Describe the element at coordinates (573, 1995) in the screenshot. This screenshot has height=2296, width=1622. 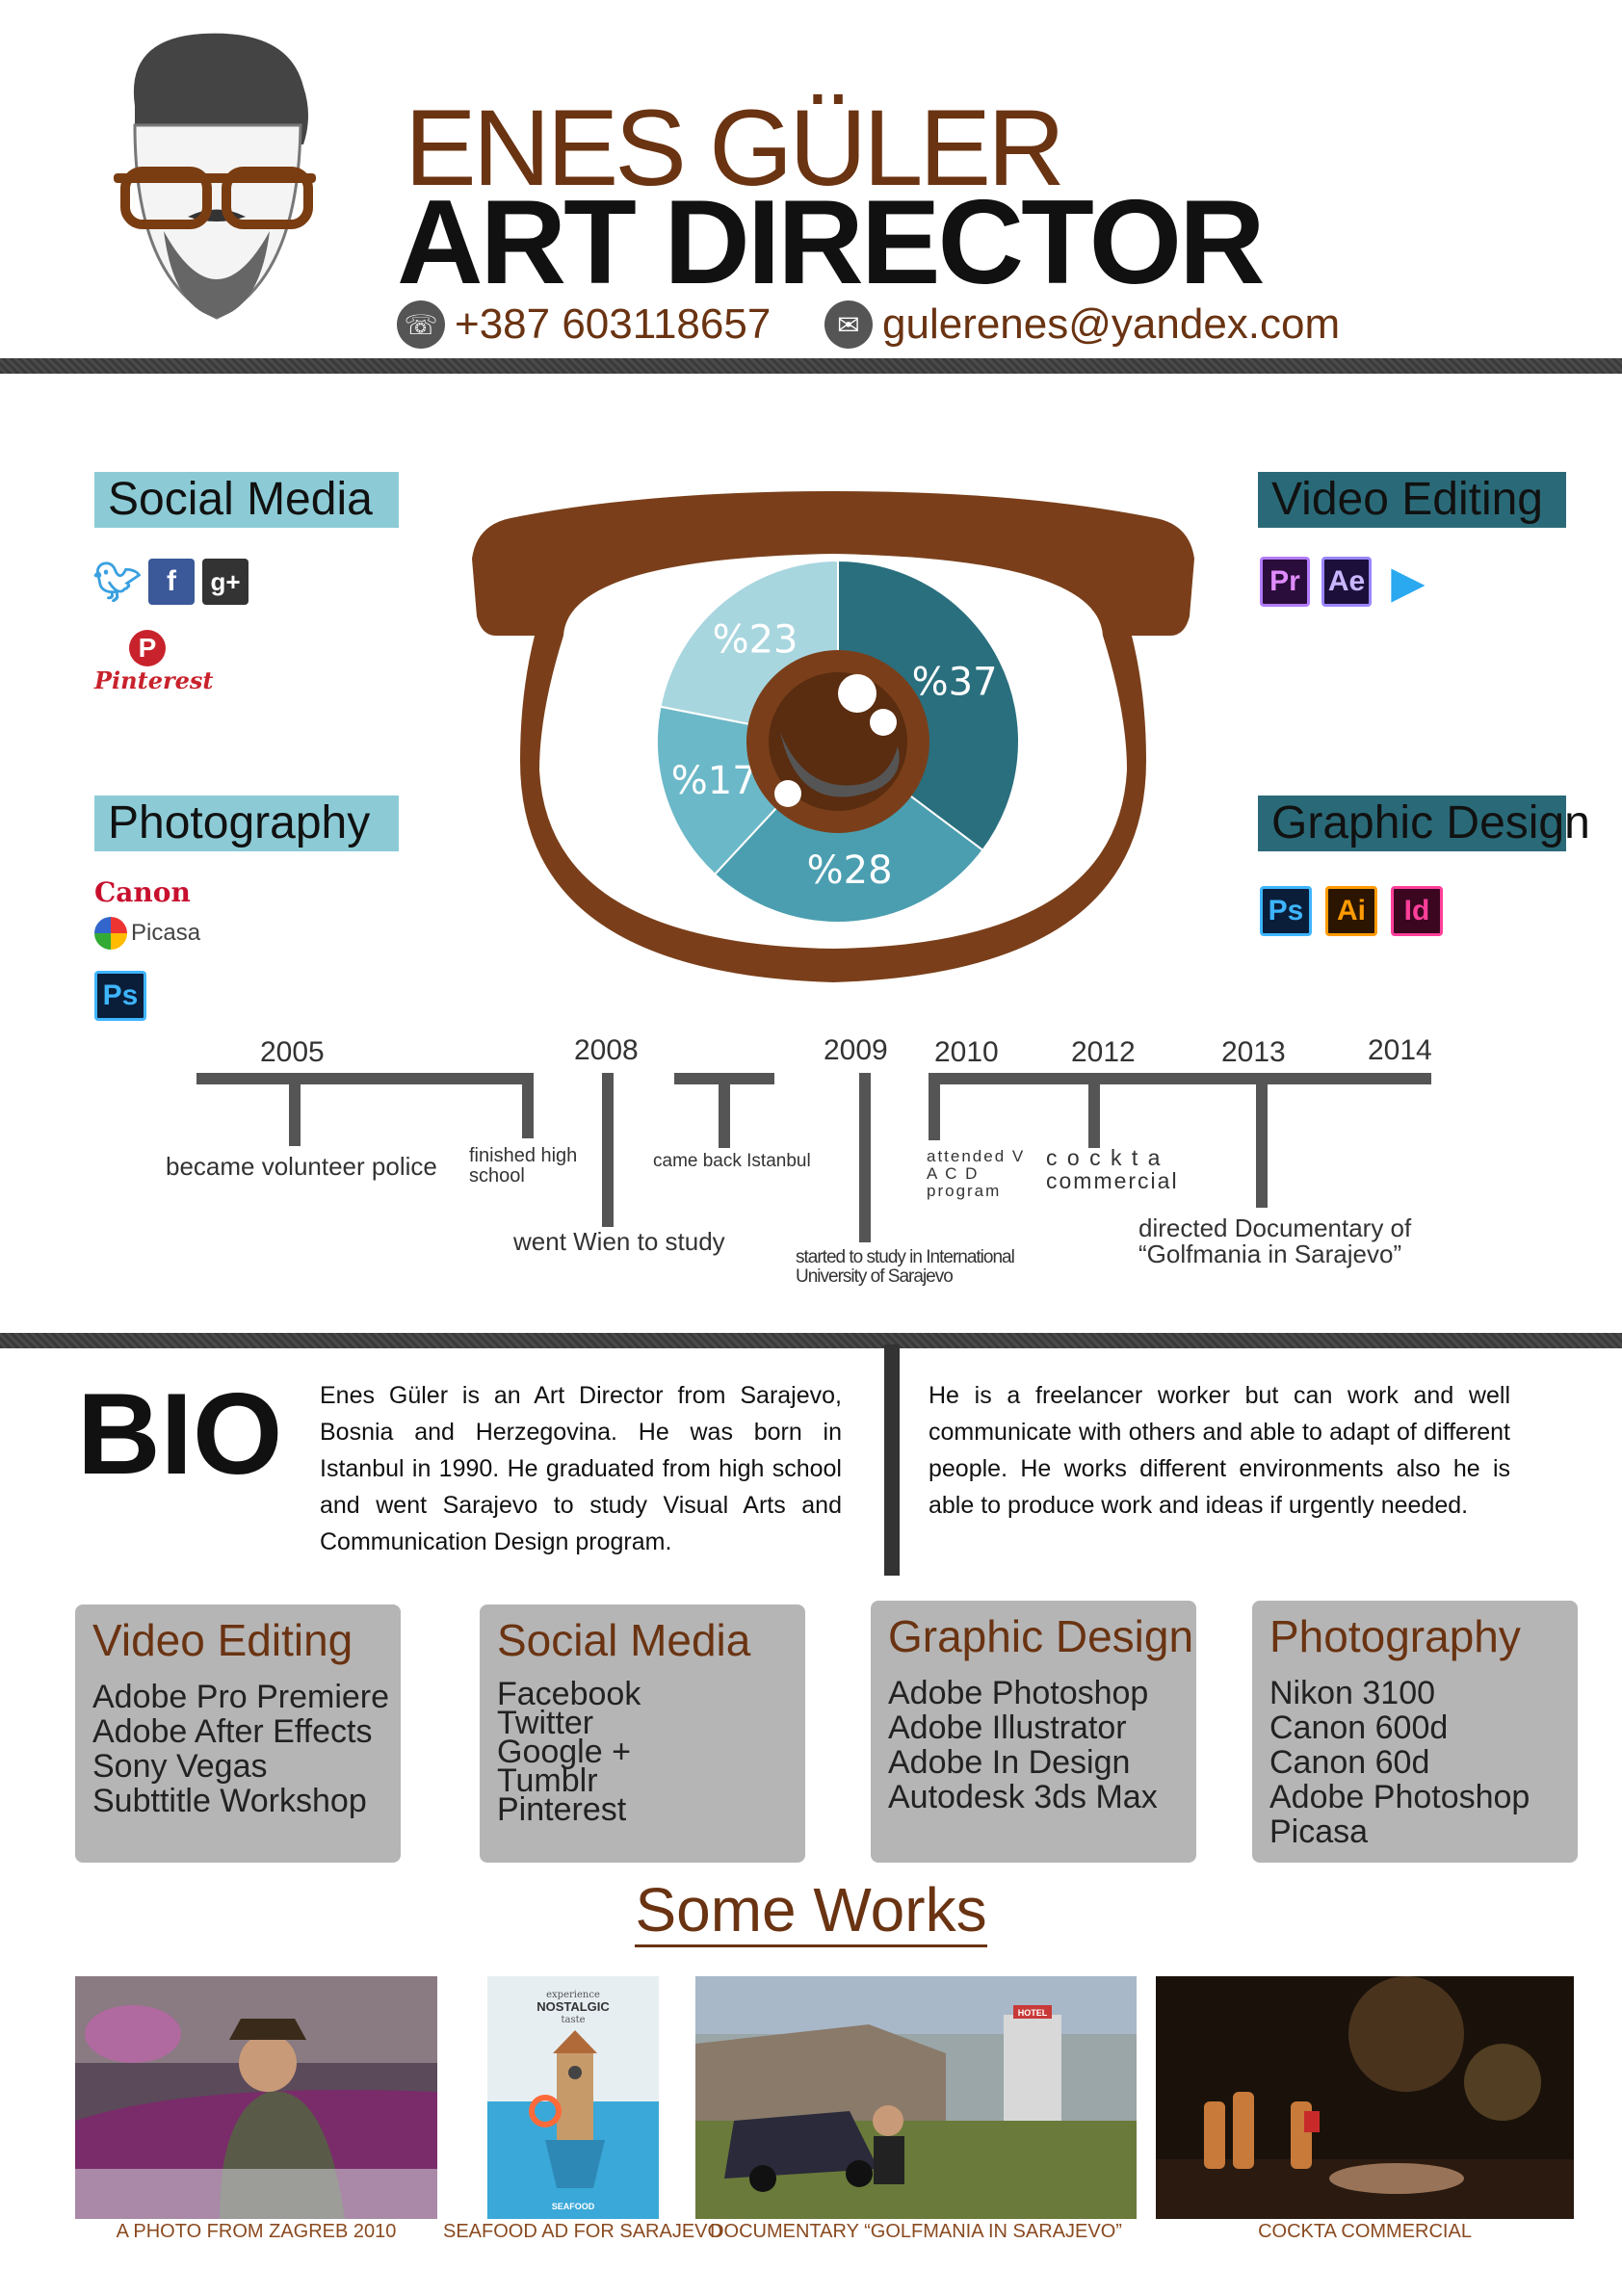
I see `poster-text: experience` at that location.